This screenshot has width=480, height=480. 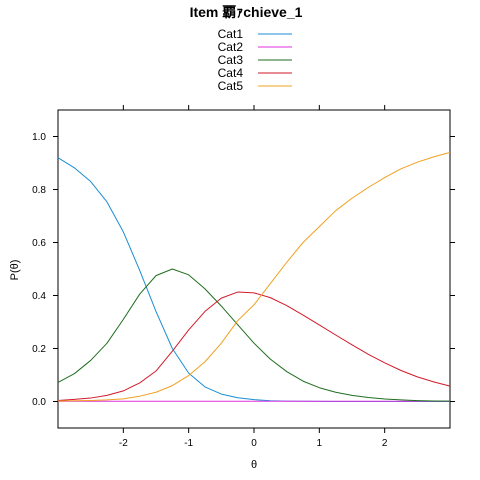 I want to click on y-tick-label: 0.4, so click(x=39, y=296).